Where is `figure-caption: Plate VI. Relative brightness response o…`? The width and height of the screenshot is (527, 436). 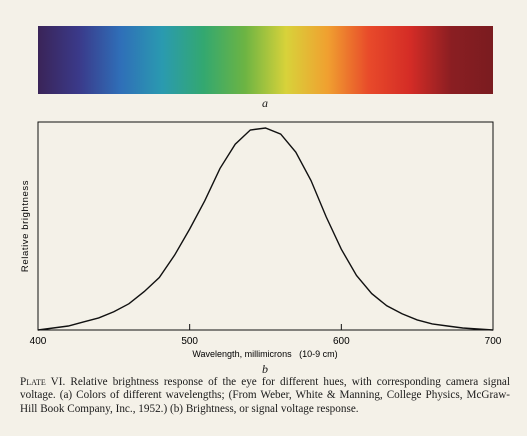 figure-caption: Plate VI. Relative brightness response o… is located at coordinates (265, 396).